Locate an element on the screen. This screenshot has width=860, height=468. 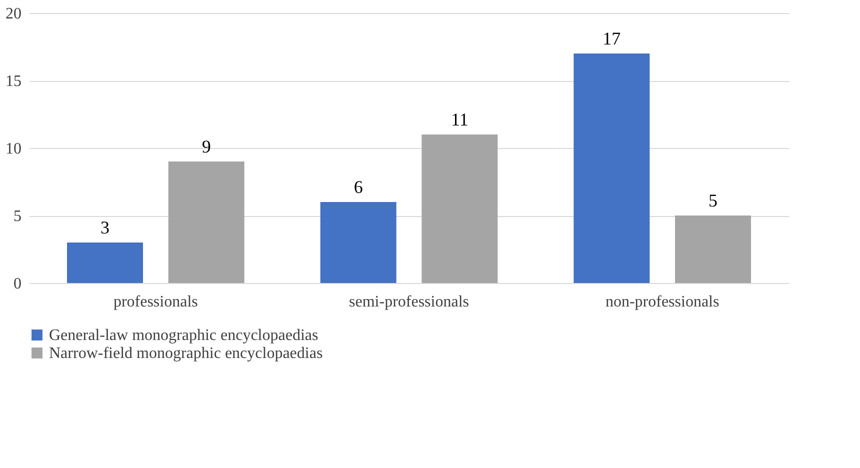
legend-label: General-law monographic encyclopaedias is located at coordinates (183, 335).